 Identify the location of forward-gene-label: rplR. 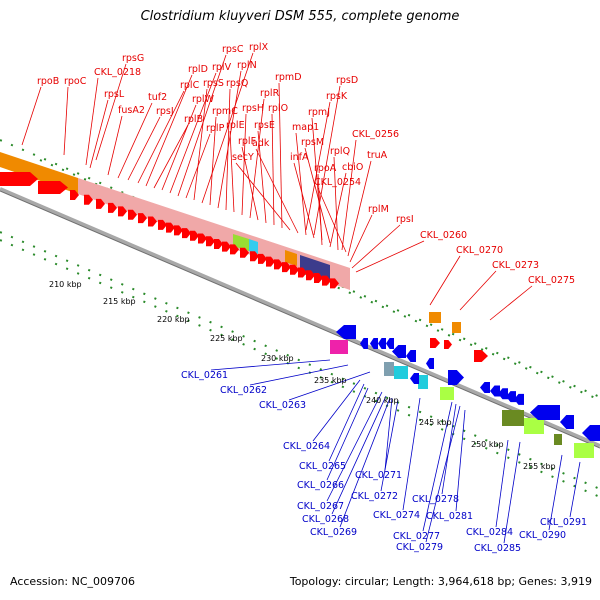
(270, 93).